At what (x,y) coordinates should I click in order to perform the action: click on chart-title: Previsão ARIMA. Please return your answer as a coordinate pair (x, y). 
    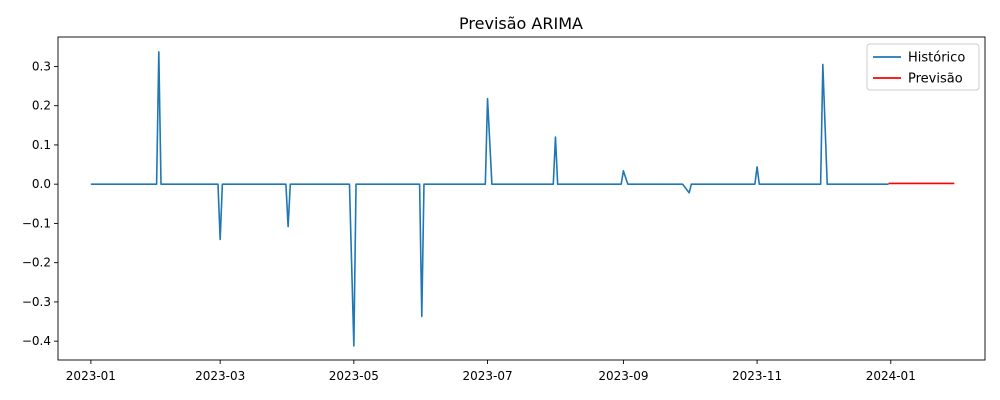
    Looking at the image, I should click on (521, 23).